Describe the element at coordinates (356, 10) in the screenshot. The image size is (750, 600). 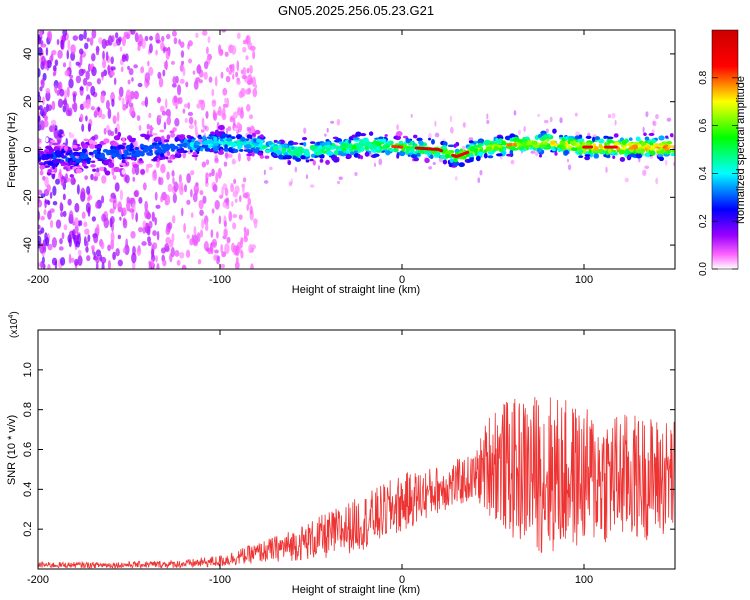
I see `figure-title: GN05.2025.256.05.23.G21` at that location.